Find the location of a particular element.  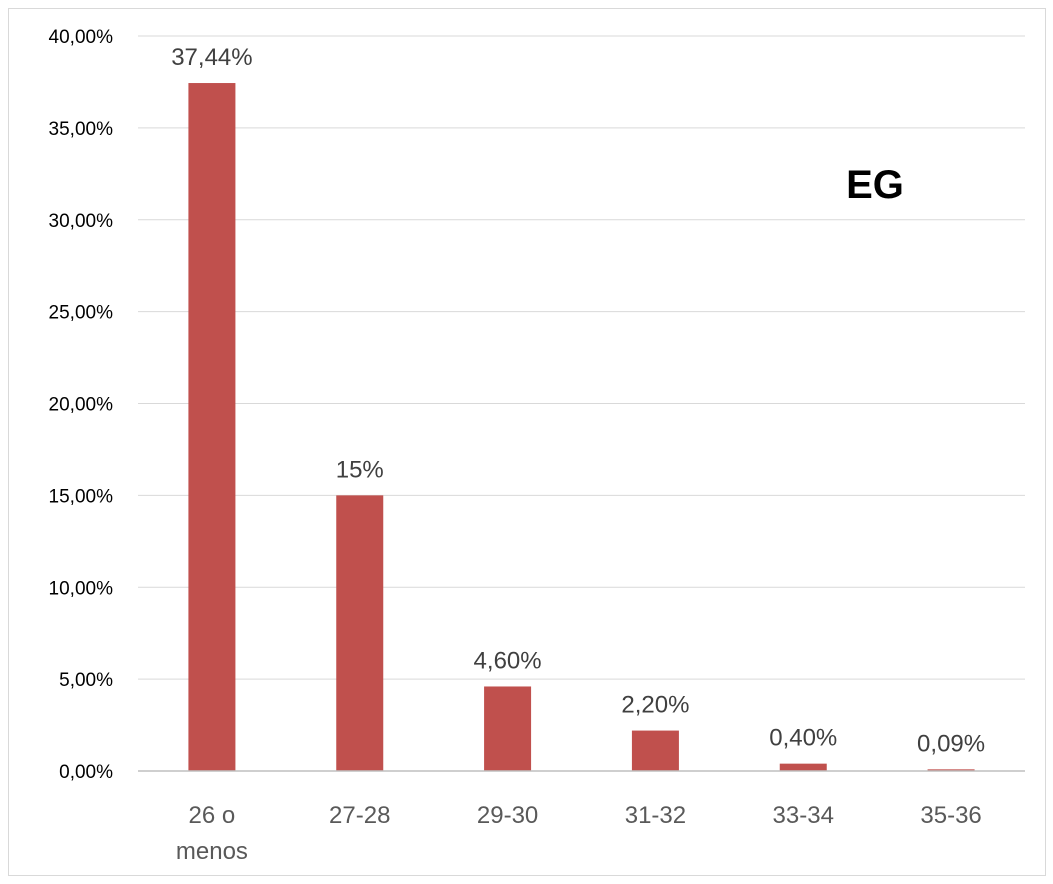

data-label: 37,44% is located at coordinates (211, 57).